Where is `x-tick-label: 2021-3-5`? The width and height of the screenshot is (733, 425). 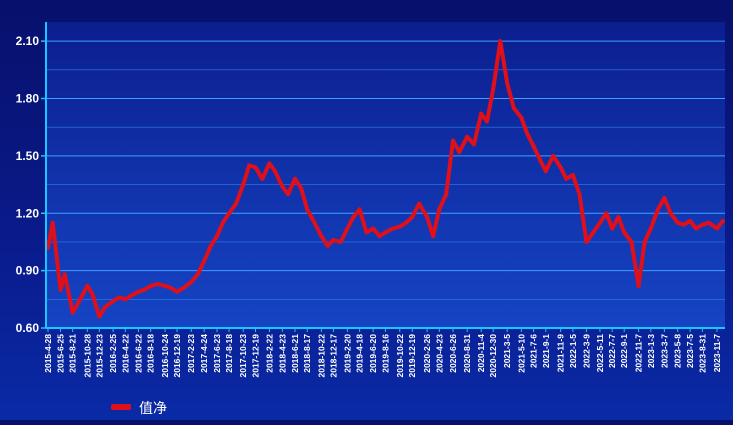 x-tick-label: 2021-3-5 is located at coordinates (507, 351).